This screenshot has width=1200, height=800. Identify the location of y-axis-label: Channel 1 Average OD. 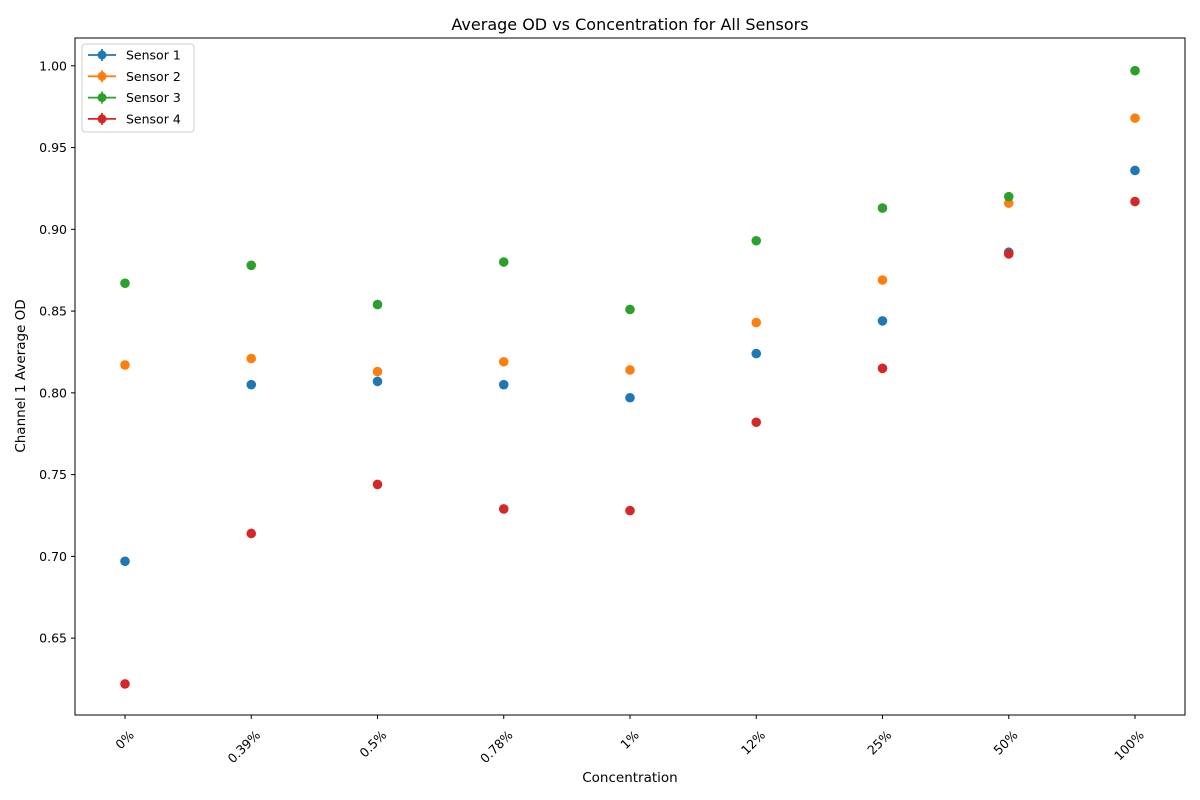
(21, 375).